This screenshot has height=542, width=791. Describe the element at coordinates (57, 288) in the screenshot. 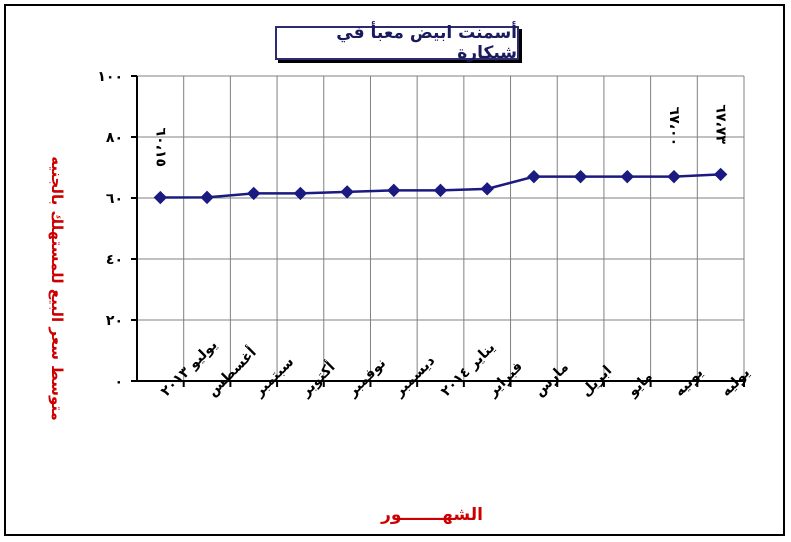

I see `y-axis-label: متوسط سعر البيع للمستهلك بالجنيه` at that location.